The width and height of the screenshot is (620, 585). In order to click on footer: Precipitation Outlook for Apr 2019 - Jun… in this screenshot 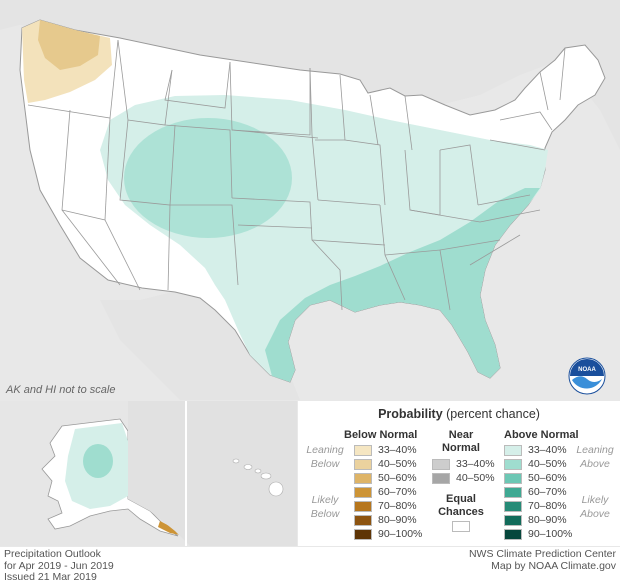, I will do `click(310, 566)`.